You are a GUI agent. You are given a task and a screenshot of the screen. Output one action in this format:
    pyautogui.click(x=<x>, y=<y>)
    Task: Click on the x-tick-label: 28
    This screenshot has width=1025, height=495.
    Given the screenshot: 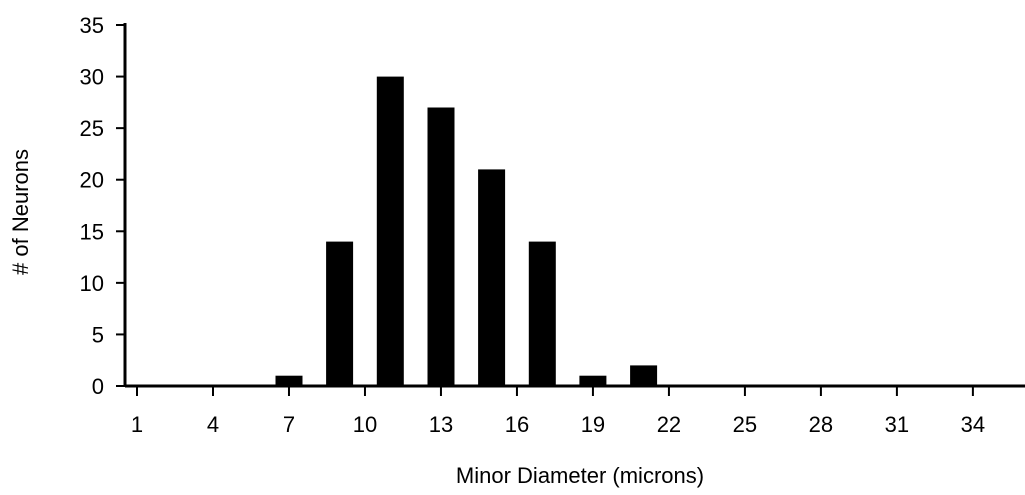 What is the action you would take?
    pyautogui.click(x=821, y=424)
    